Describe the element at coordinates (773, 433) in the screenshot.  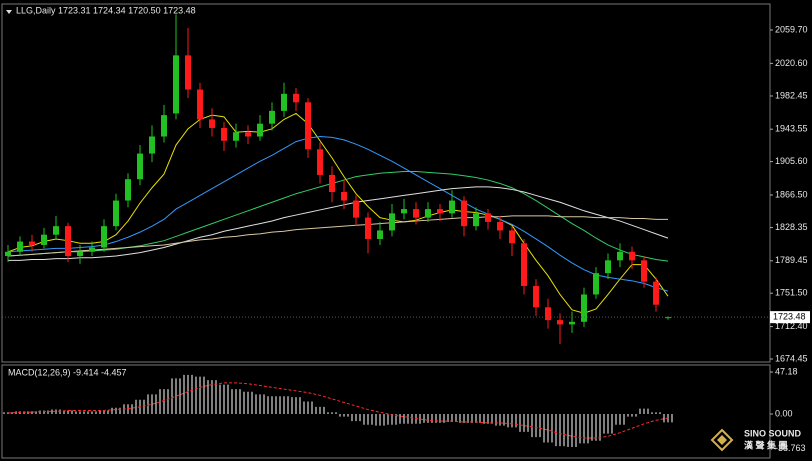
I see `logo-text: SINO SOUND` at that location.